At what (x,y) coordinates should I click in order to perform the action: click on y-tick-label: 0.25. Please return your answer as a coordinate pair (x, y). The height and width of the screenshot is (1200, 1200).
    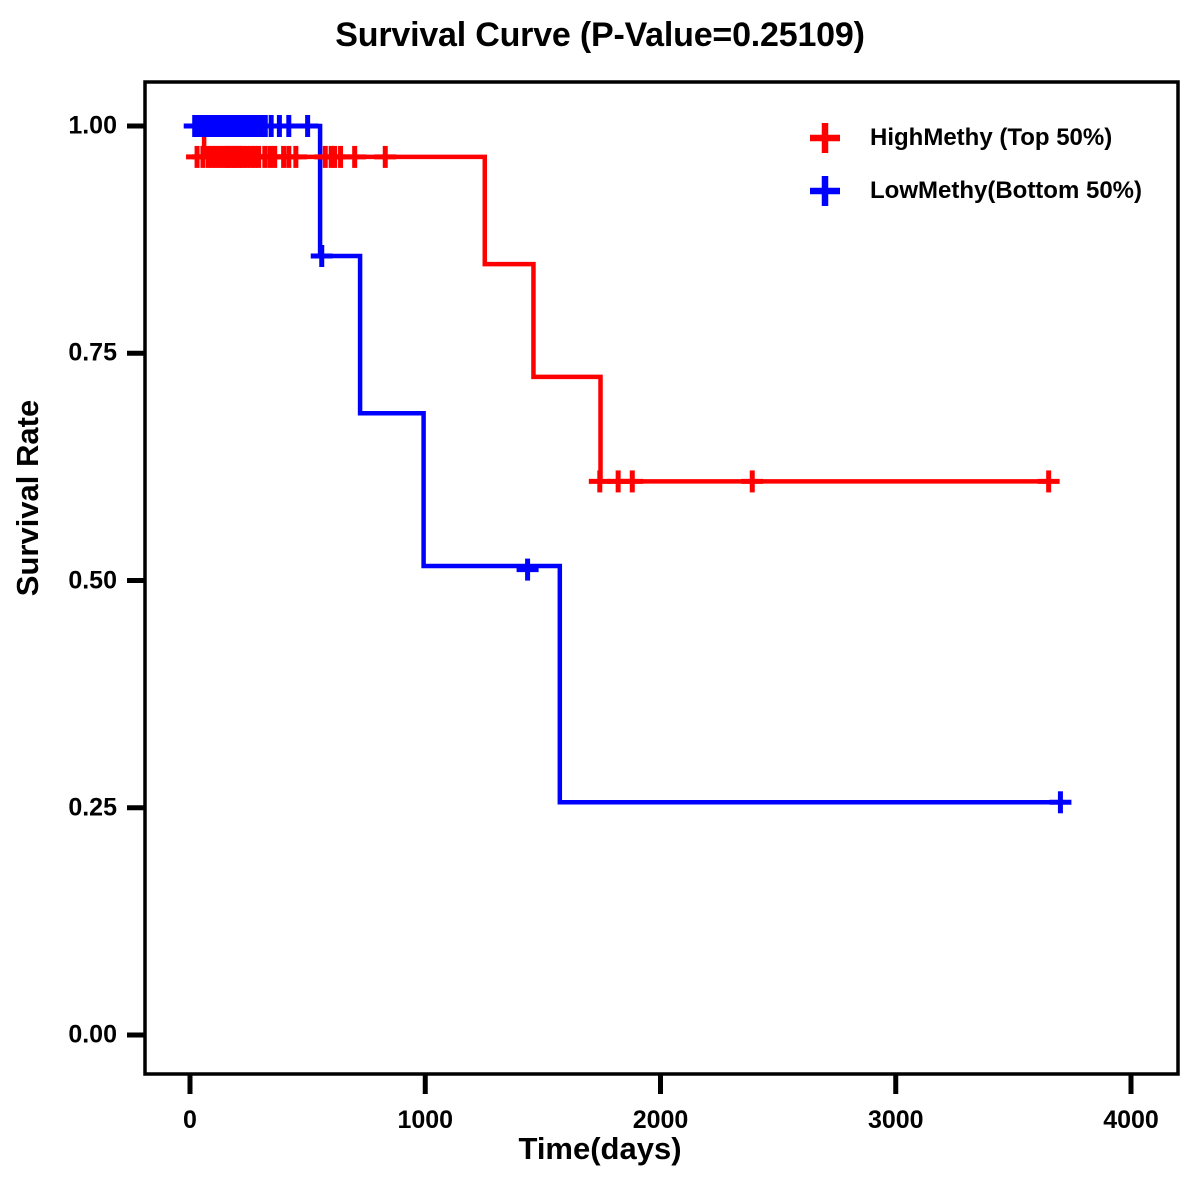
    Looking at the image, I should click on (92, 807).